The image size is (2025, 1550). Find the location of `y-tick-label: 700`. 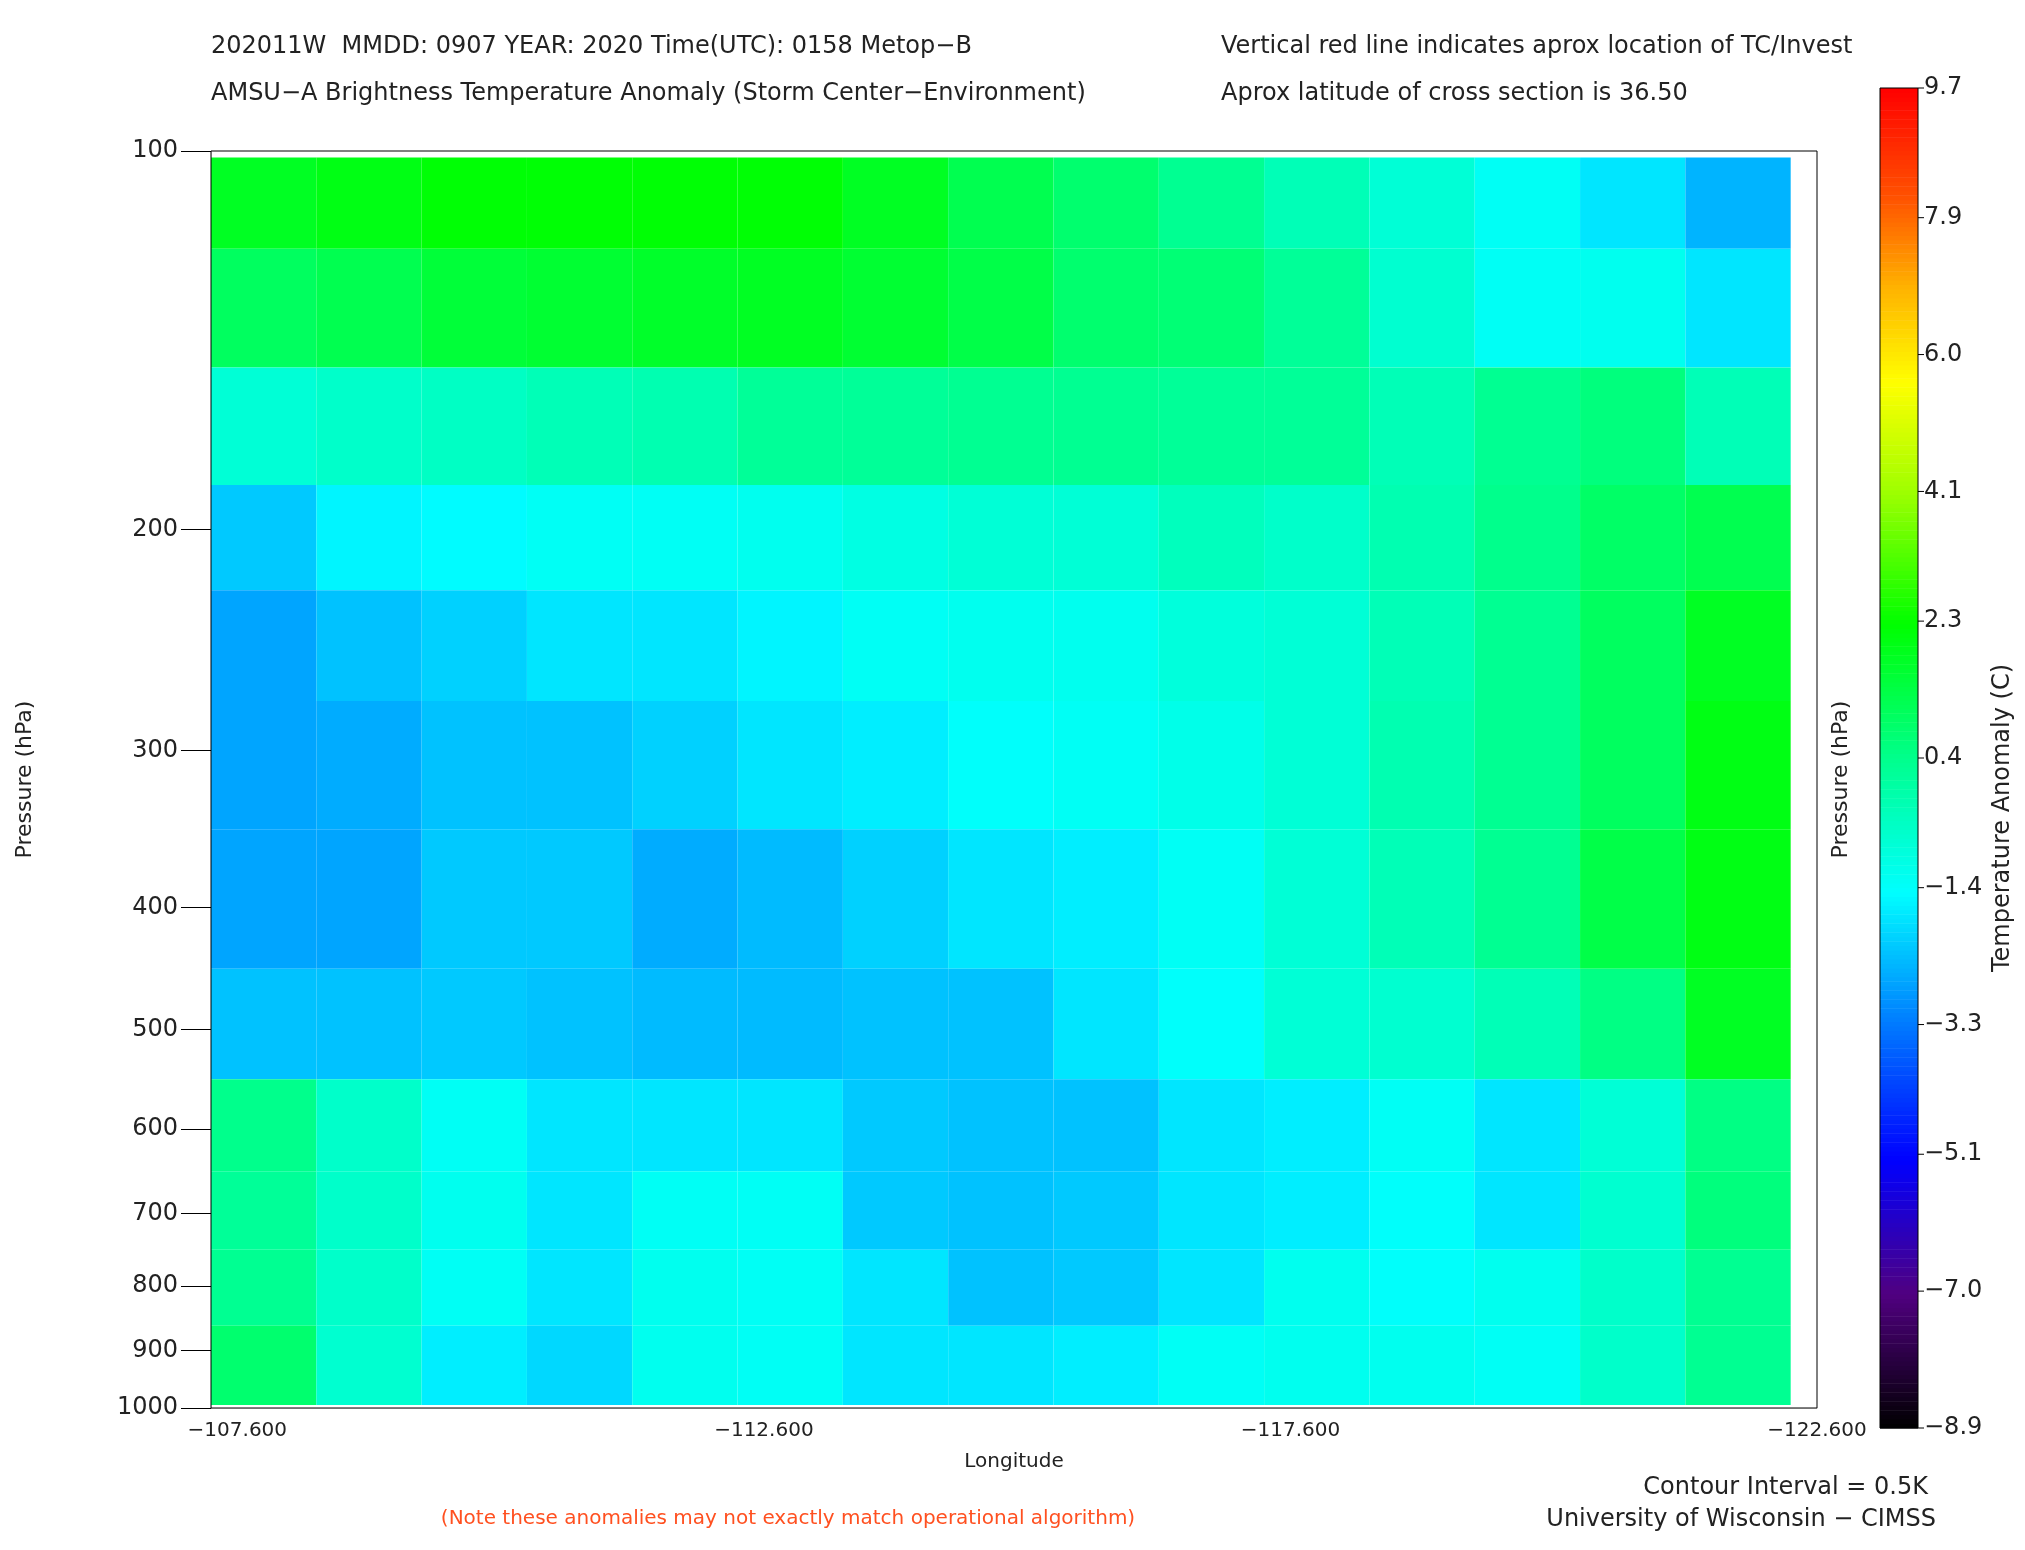

y-tick-label: 700 is located at coordinates (155, 1211).